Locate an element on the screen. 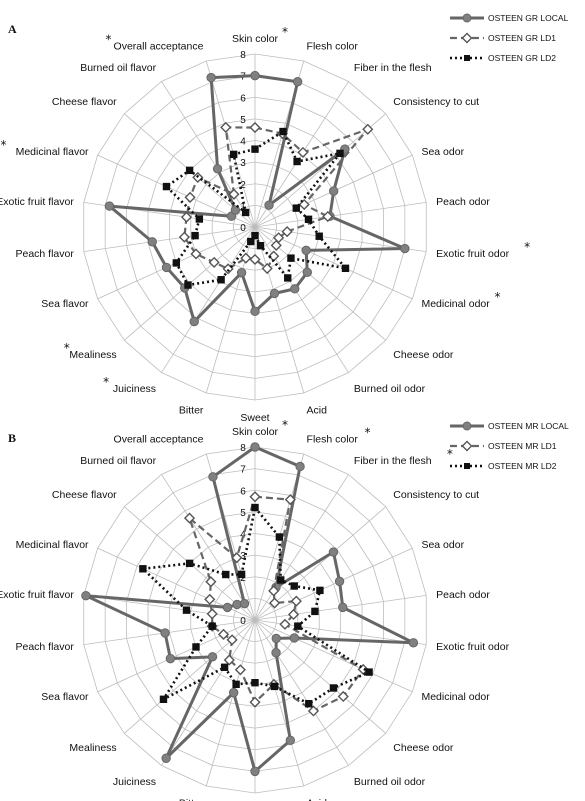  axis-label-mealiness: Mealiness is located at coordinates (92, 748).